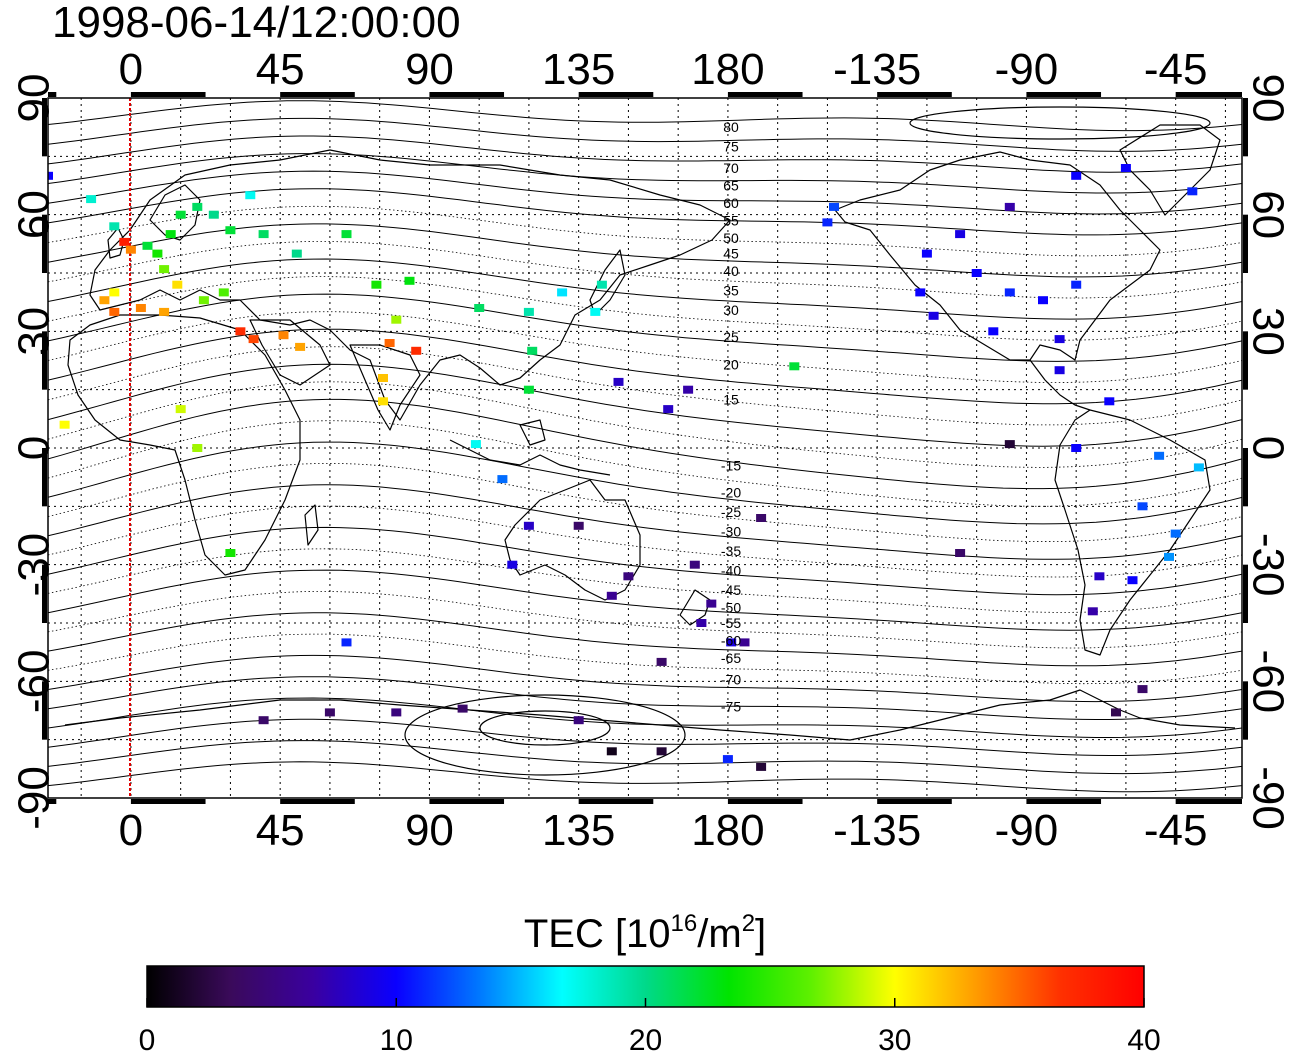 Image resolution: width=1292 pixels, height=1057 pixels. What do you see at coordinates (530, 447) in the screenshot?
I see `coast-southeast-asia-islands` at bounding box center [530, 447].